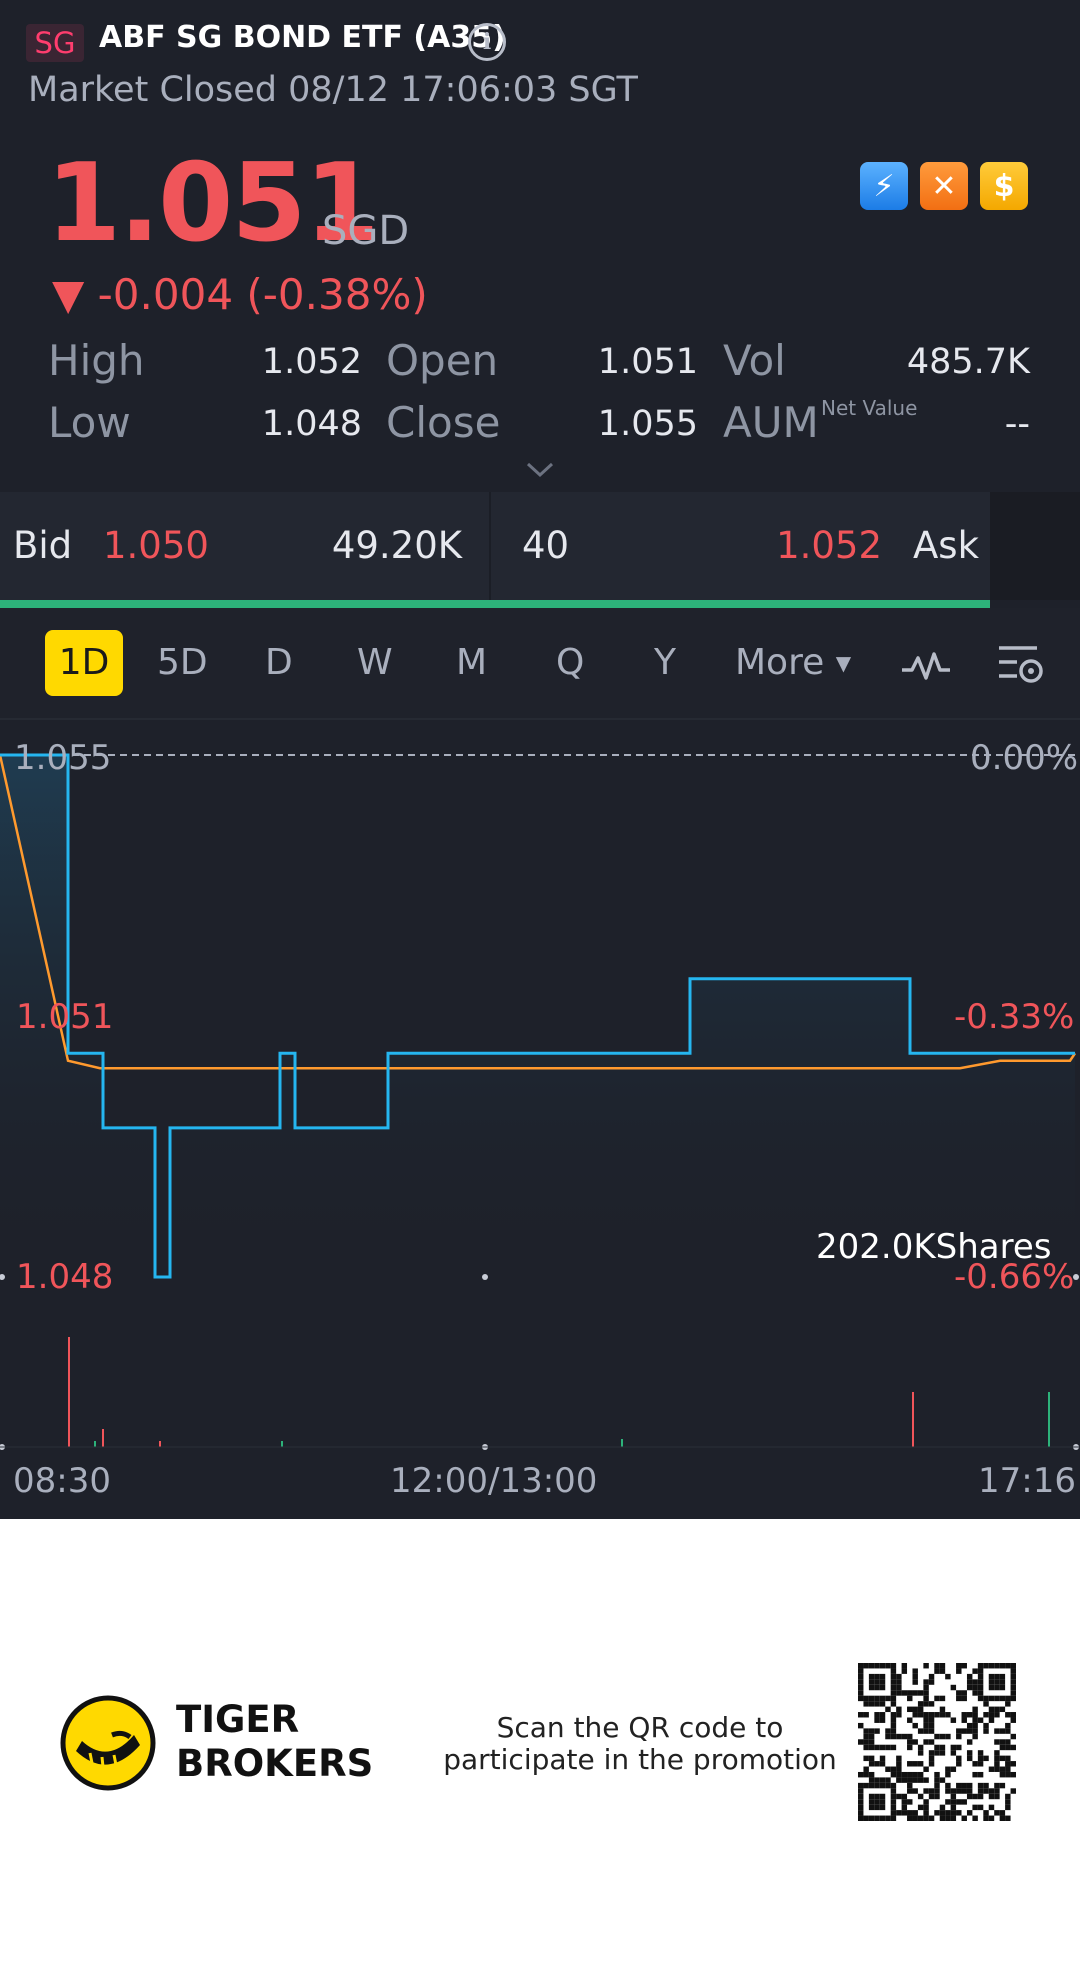 This screenshot has width=1080, height=1966. Describe the element at coordinates (926, 666) in the screenshot. I see `indicator-icon` at that location.